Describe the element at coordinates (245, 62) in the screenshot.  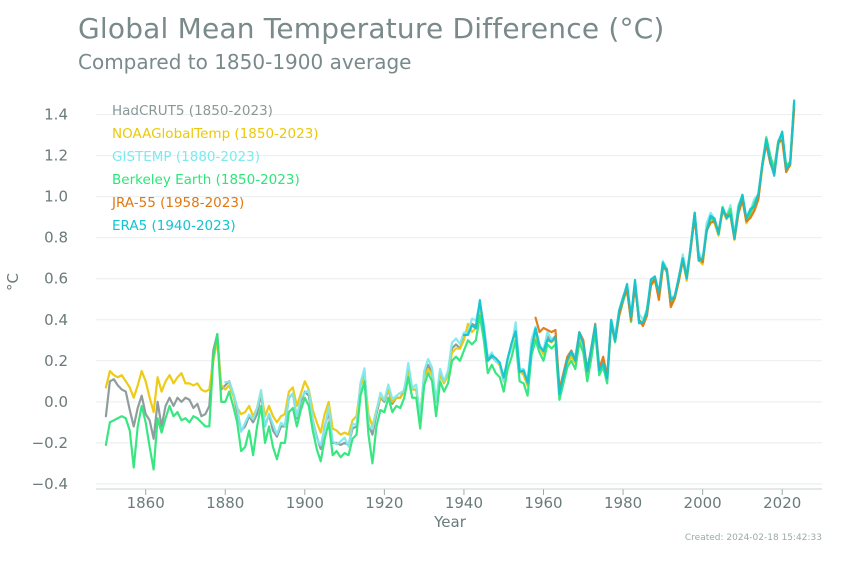
I see `chart-subtitle: Compared to 1850-1900 average` at that location.